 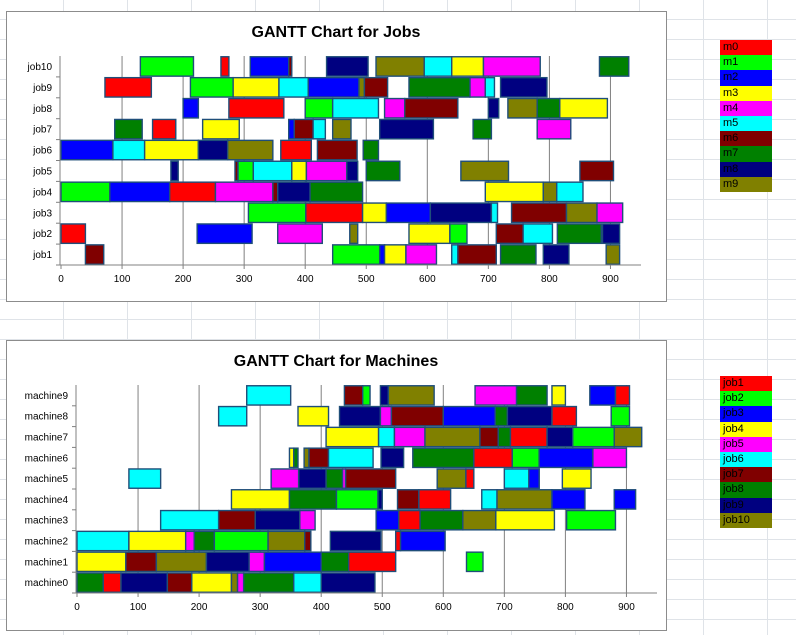 I want to click on legend-entry-job3: job3, so click(x=746, y=414).